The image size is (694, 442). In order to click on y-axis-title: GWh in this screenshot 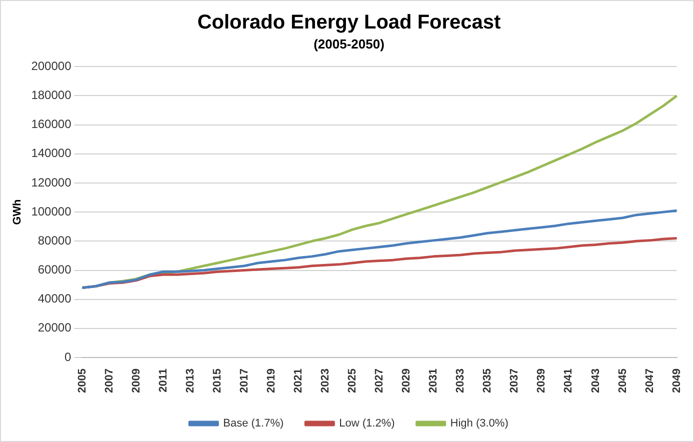, I will do `click(18, 211)`.